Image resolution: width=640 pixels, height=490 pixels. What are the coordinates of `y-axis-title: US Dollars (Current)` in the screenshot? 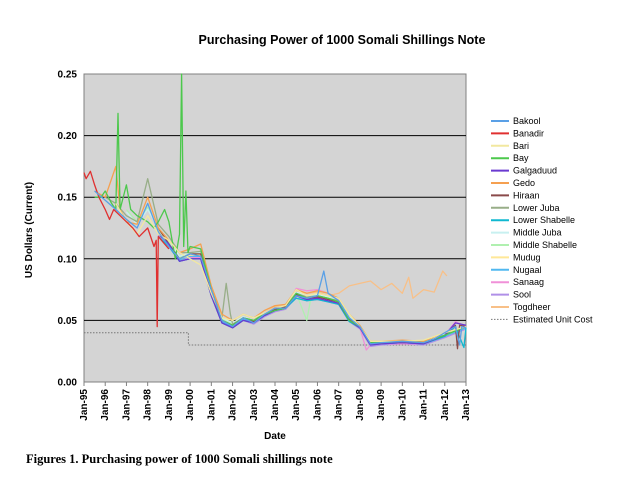 It's located at (29, 230).